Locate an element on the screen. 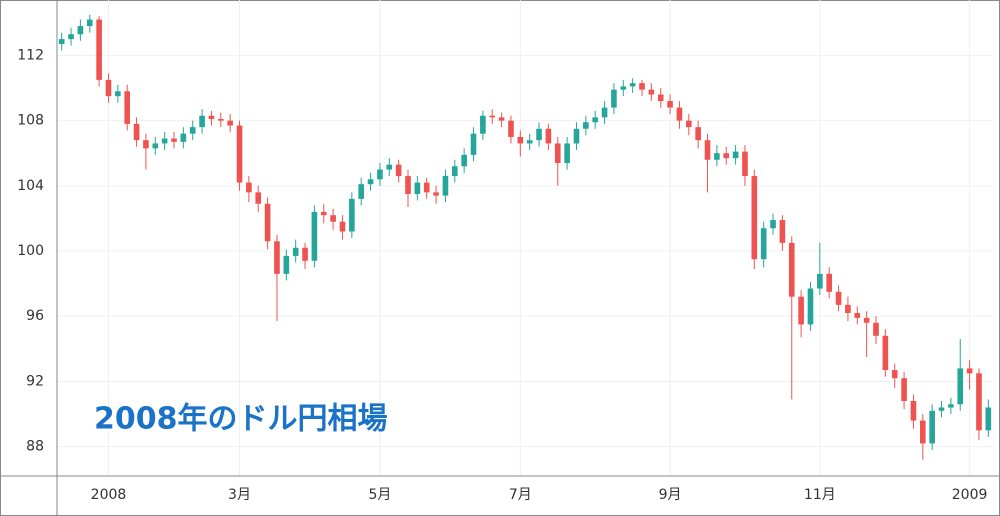 This screenshot has height=516, width=1000. y-tick-label: 112 is located at coordinates (30, 55).